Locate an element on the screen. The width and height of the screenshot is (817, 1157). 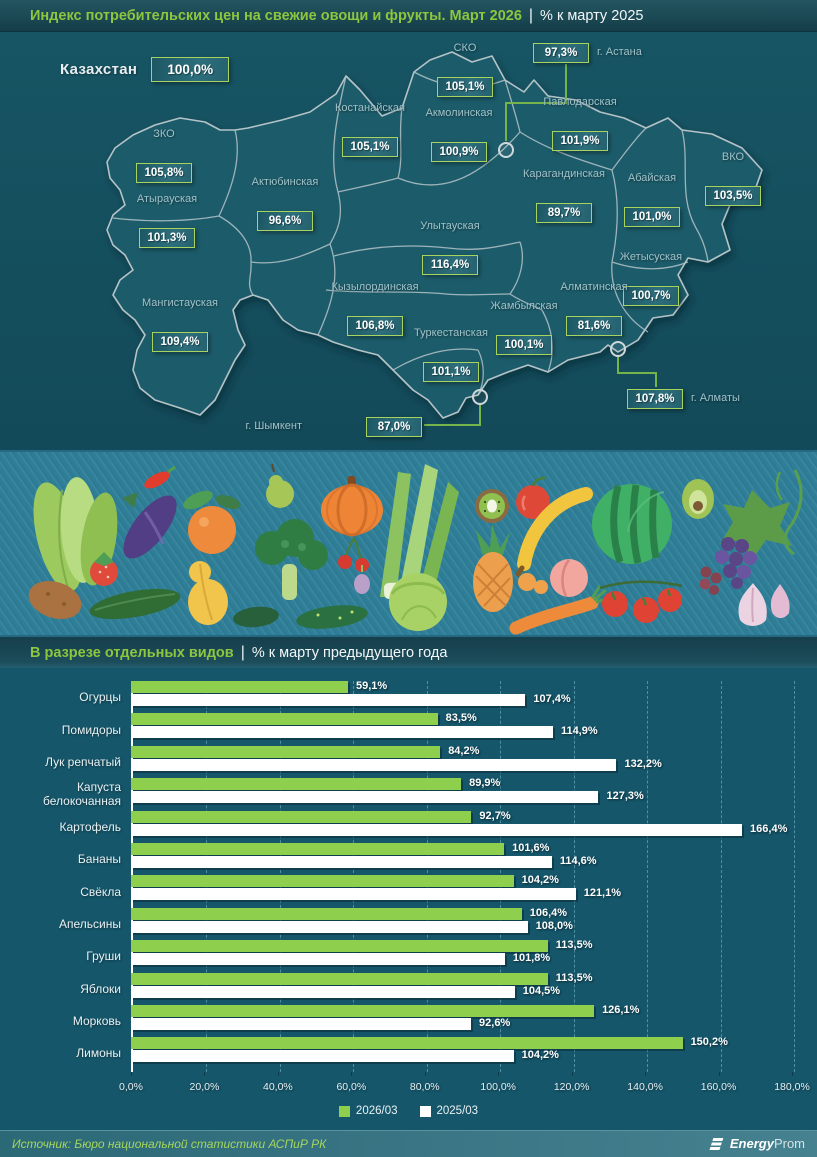
chili-icon is located at coordinates (160, 477).